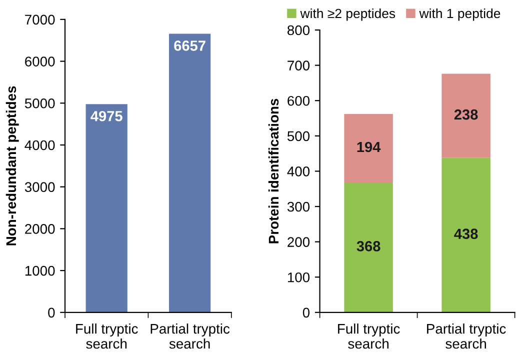 The image size is (520, 353). What do you see at coordinates (299, 101) in the screenshot?
I see `y-tick-label: 600` at bounding box center [299, 101].